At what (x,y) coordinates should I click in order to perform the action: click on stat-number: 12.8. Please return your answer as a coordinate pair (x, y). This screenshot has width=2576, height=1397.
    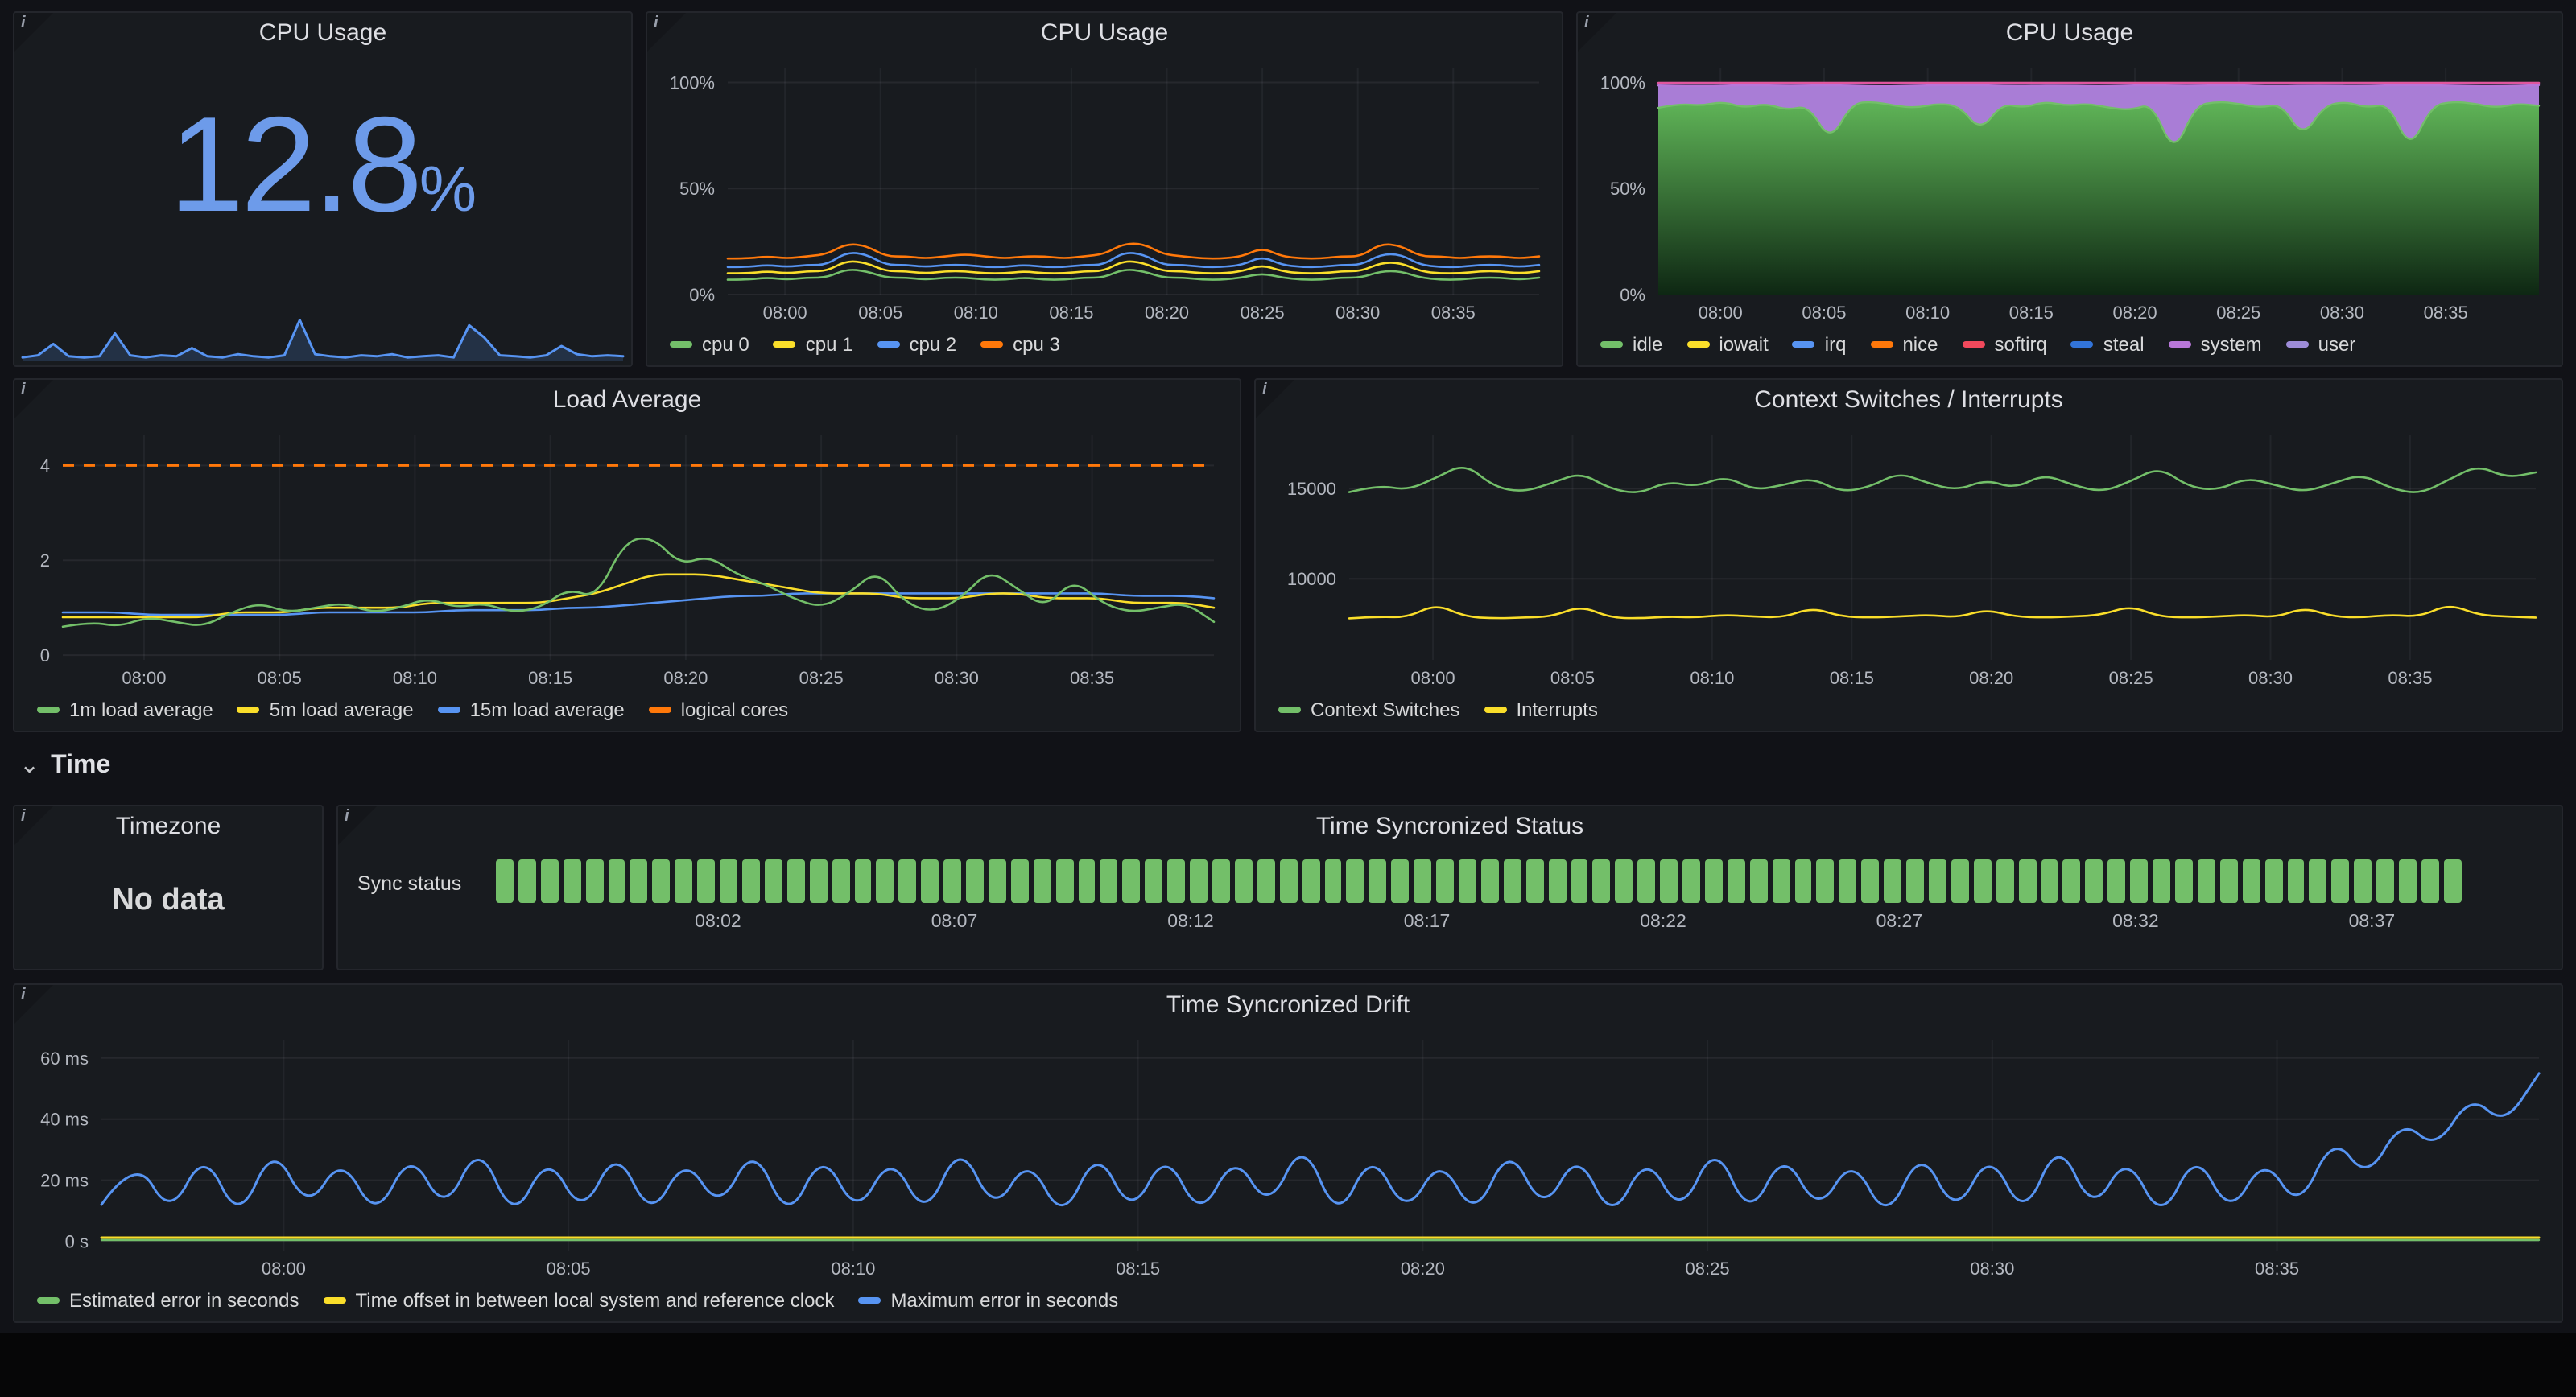
    Looking at the image, I should click on (295, 164).